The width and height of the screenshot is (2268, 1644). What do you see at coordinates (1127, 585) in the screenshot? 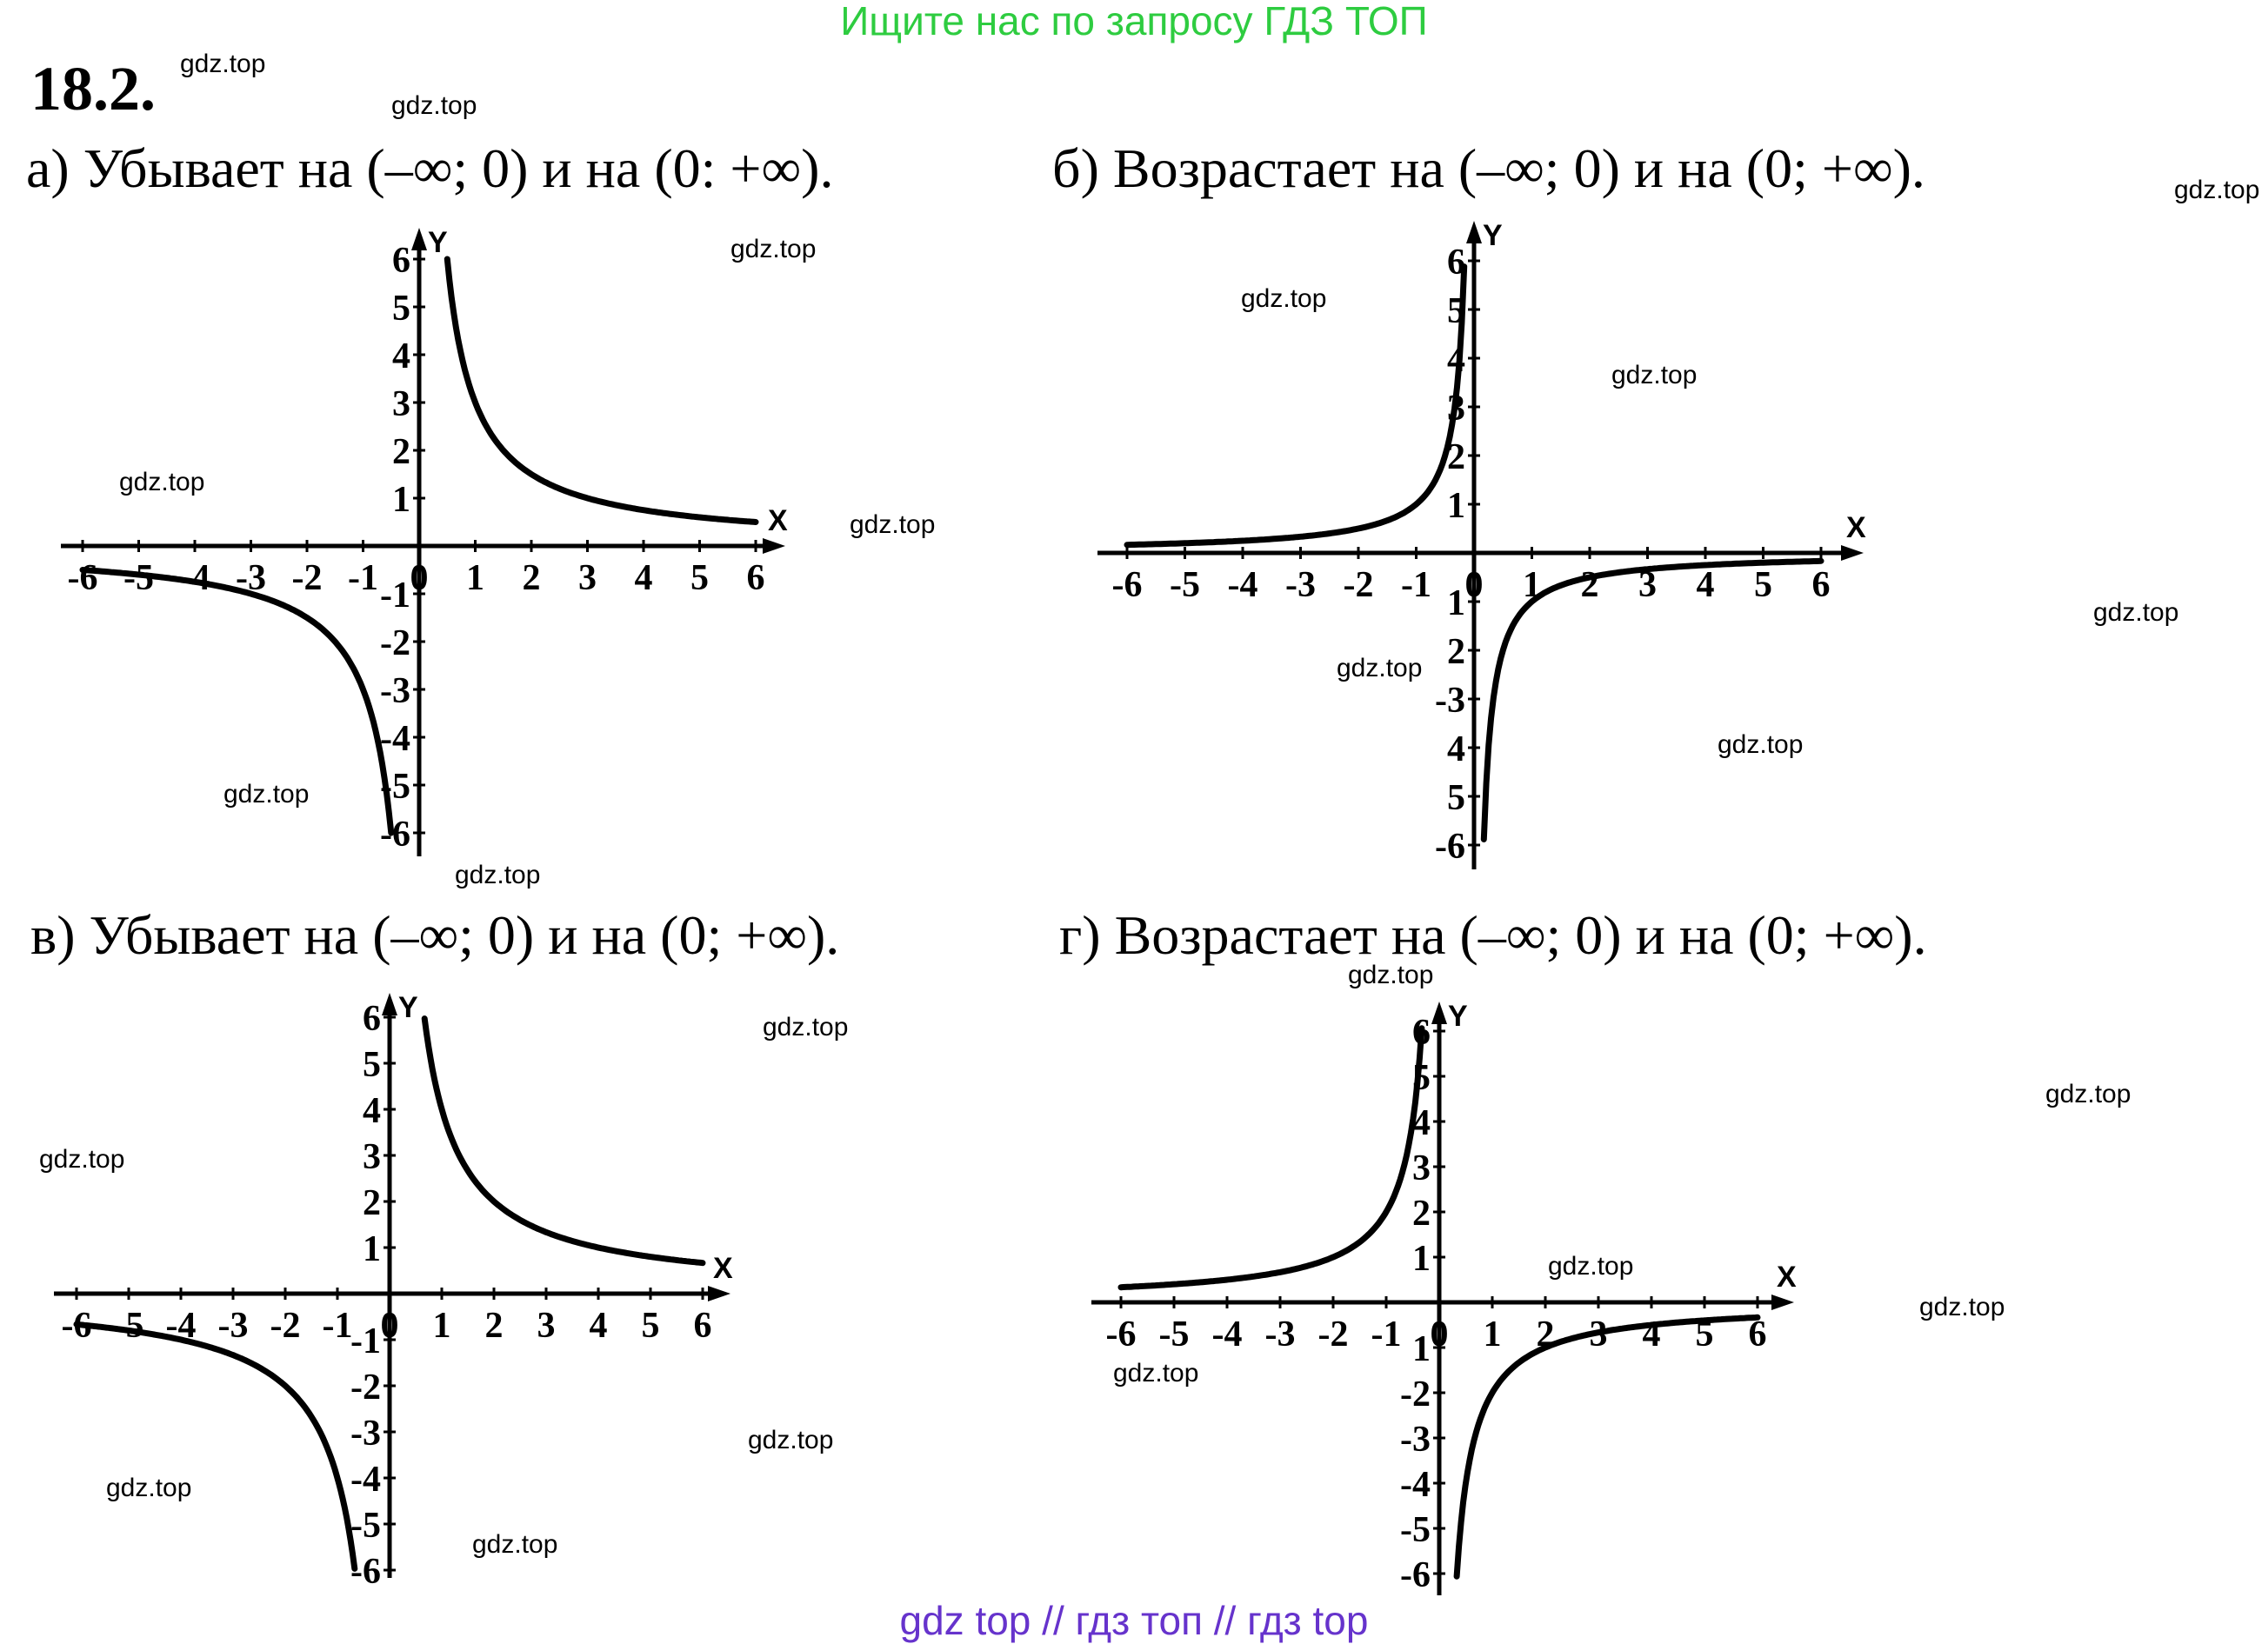
I see `x-tick-label: -6` at bounding box center [1127, 585].